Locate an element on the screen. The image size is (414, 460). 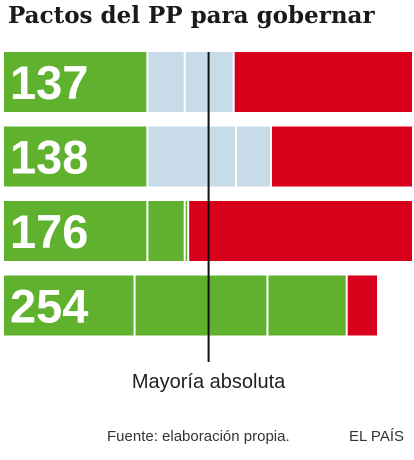
chart-title: Pactos del PP para gobernar is located at coordinates (191, 15).